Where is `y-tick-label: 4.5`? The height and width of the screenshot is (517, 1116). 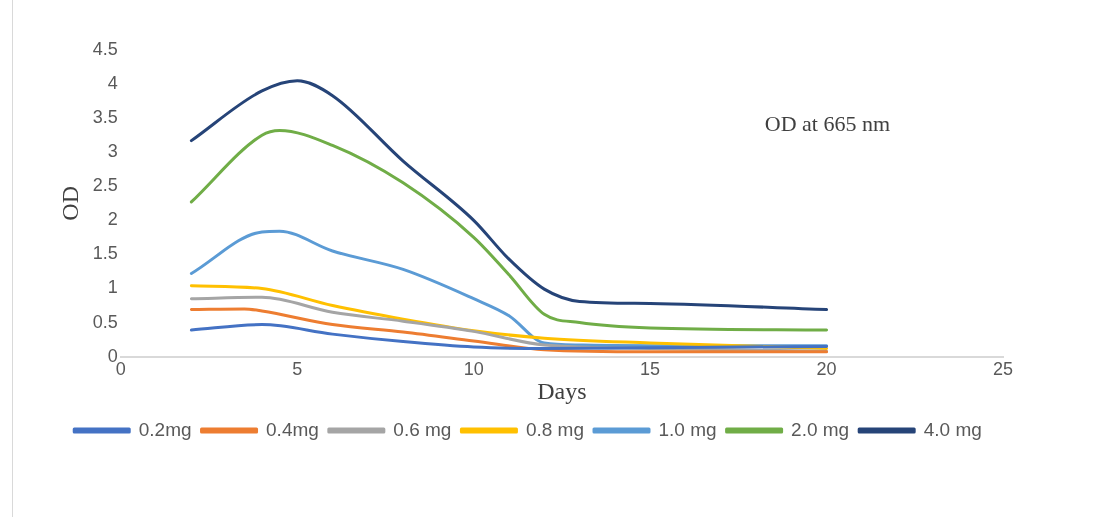
y-tick-label: 4.5 is located at coordinates (105, 48).